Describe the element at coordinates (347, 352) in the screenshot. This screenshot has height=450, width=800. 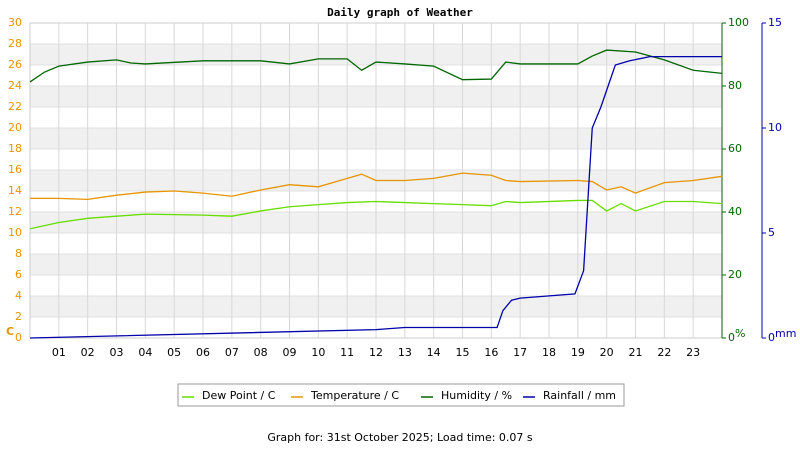
I see `x-tick-label: 11` at that location.